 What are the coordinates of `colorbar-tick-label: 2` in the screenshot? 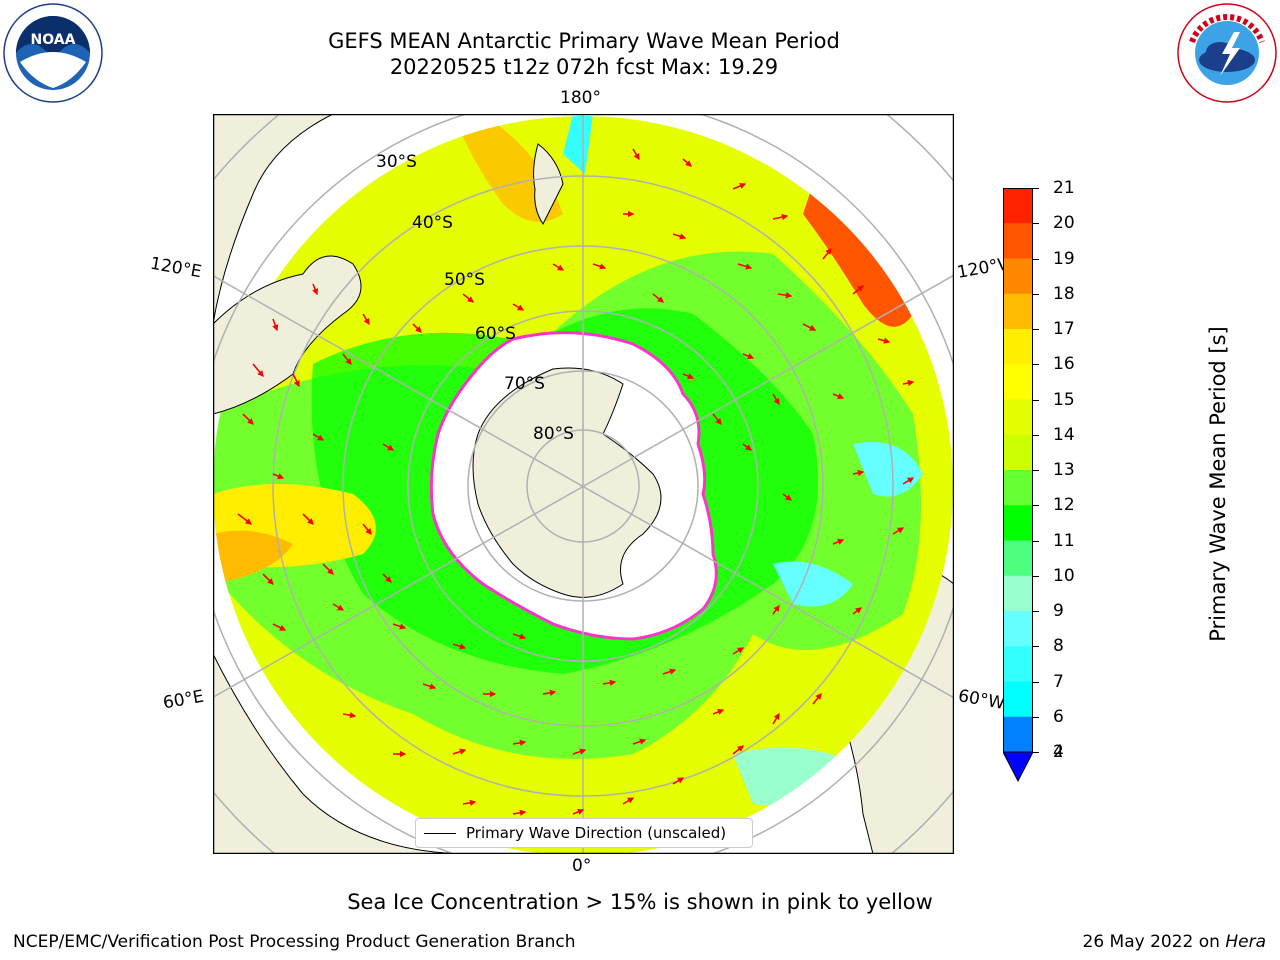 It's located at (1058, 752).